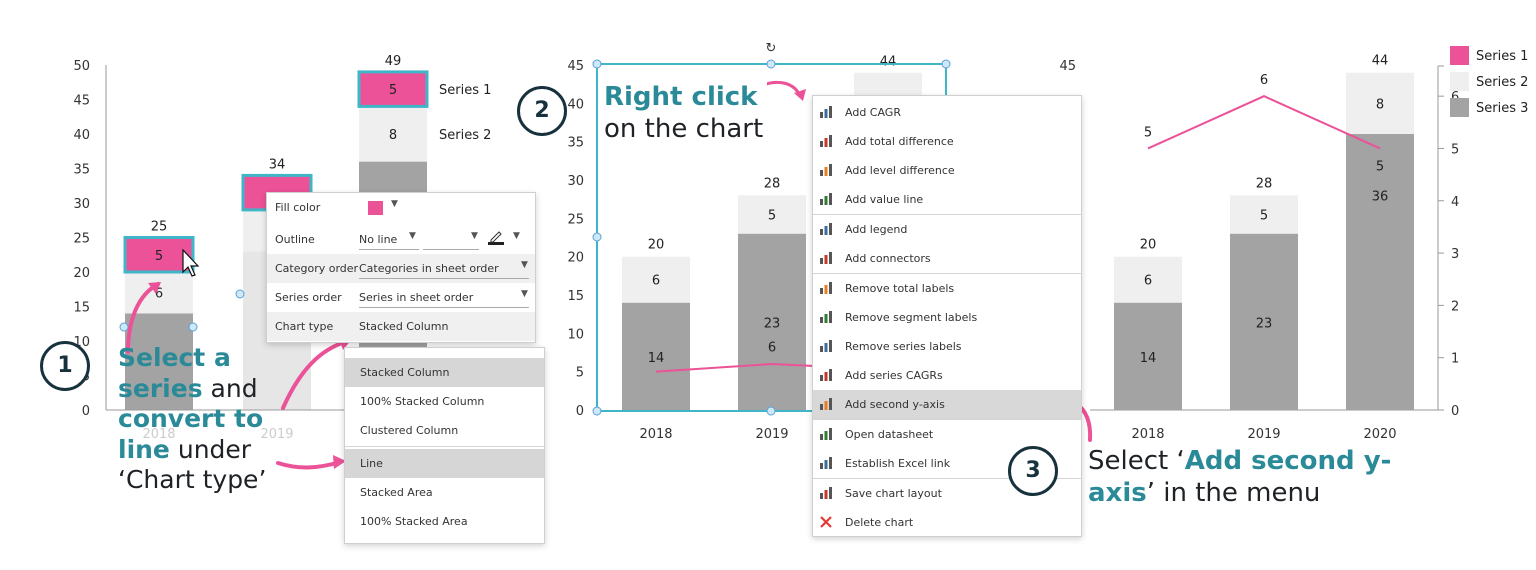  Describe the element at coordinates (947, 288) in the screenshot. I see `menu-item-remove-total-labels: Remove total labels` at that location.